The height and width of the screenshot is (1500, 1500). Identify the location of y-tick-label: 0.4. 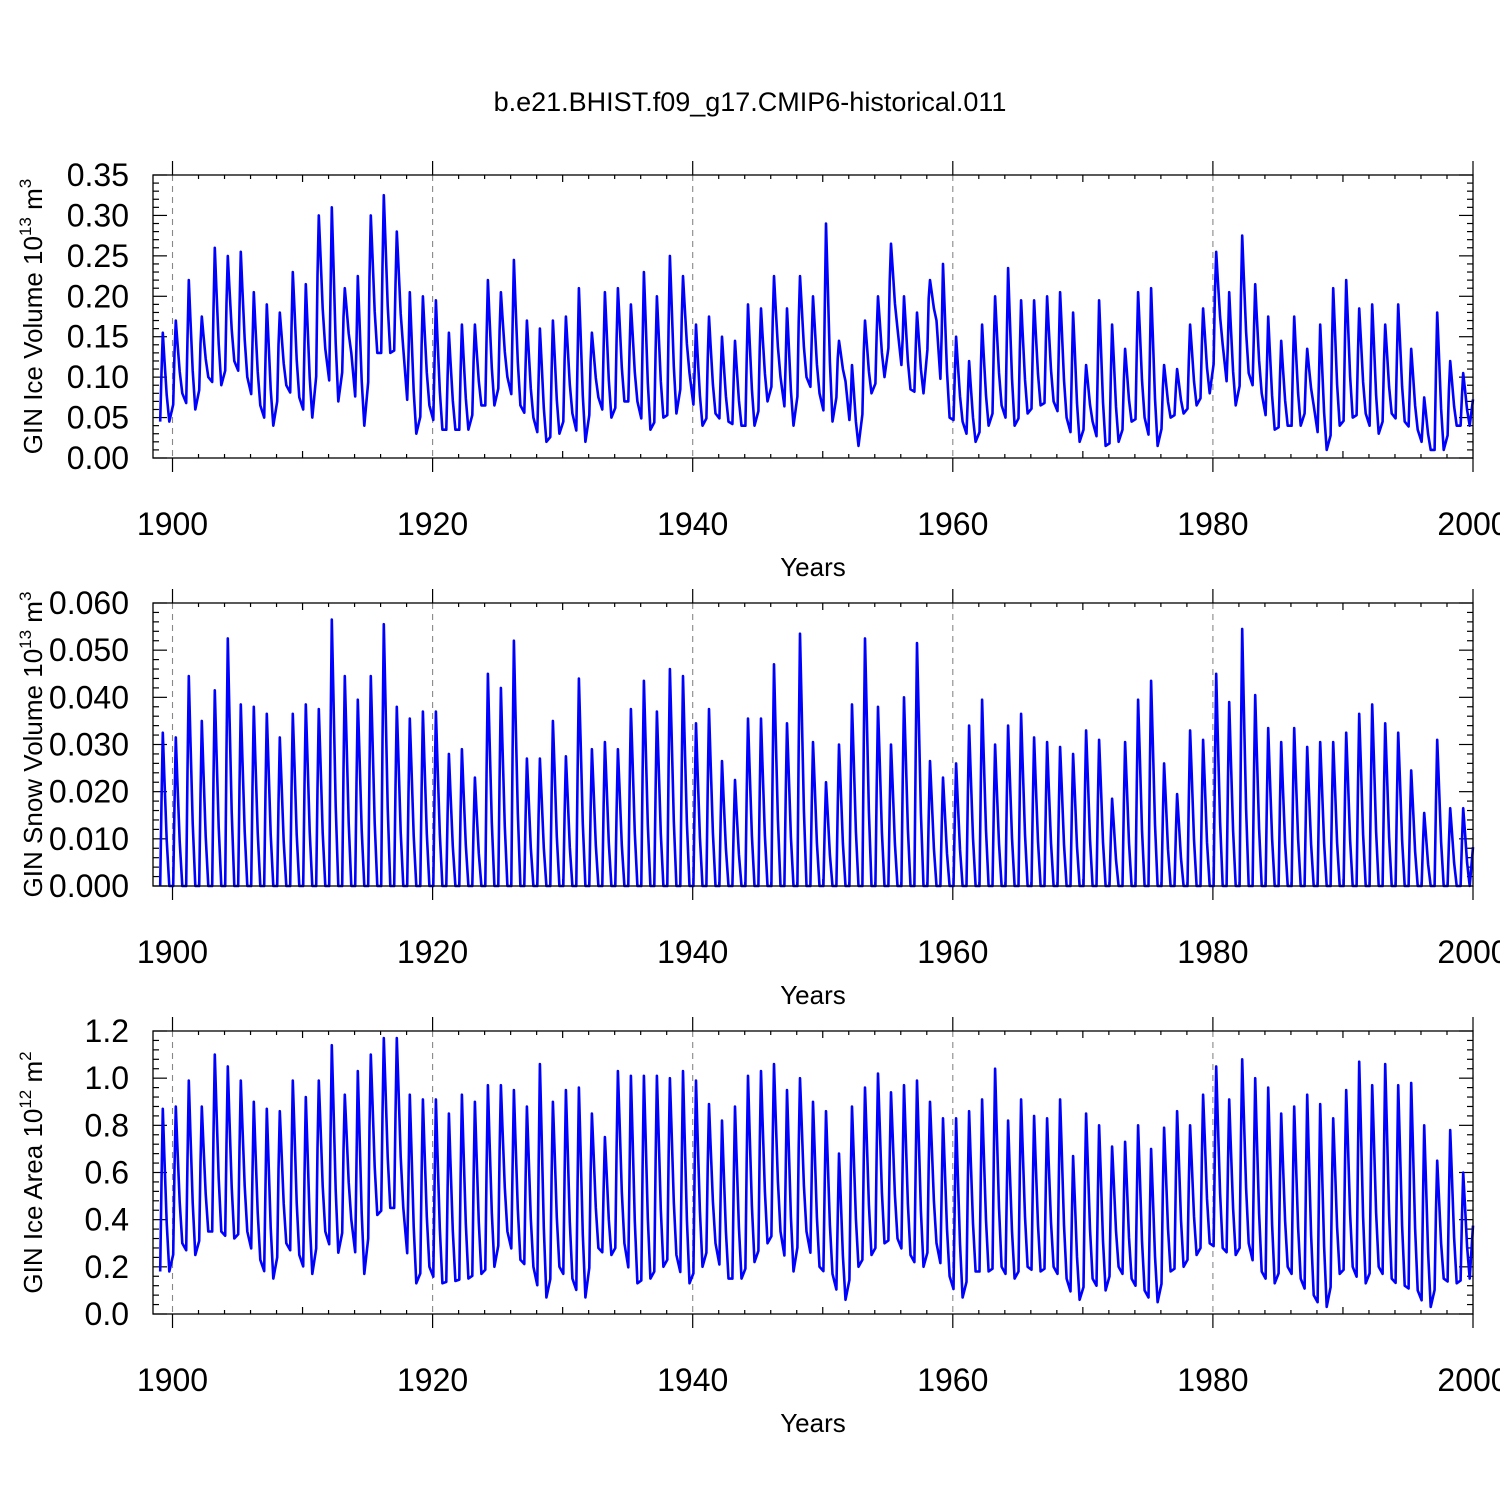
(107, 1220).